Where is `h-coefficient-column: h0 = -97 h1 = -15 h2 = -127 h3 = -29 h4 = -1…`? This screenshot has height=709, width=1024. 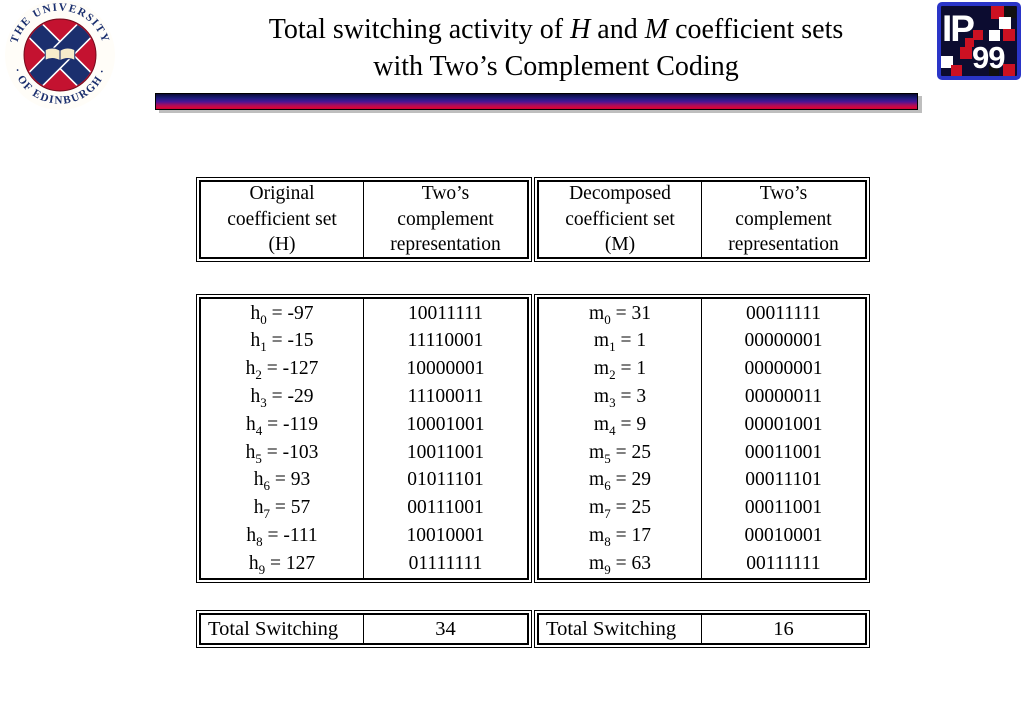
h-coefficient-column: h0 = -97 h1 = -15 h2 = -127 h3 = -29 h4 = -1… is located at coordinates (282, 438).